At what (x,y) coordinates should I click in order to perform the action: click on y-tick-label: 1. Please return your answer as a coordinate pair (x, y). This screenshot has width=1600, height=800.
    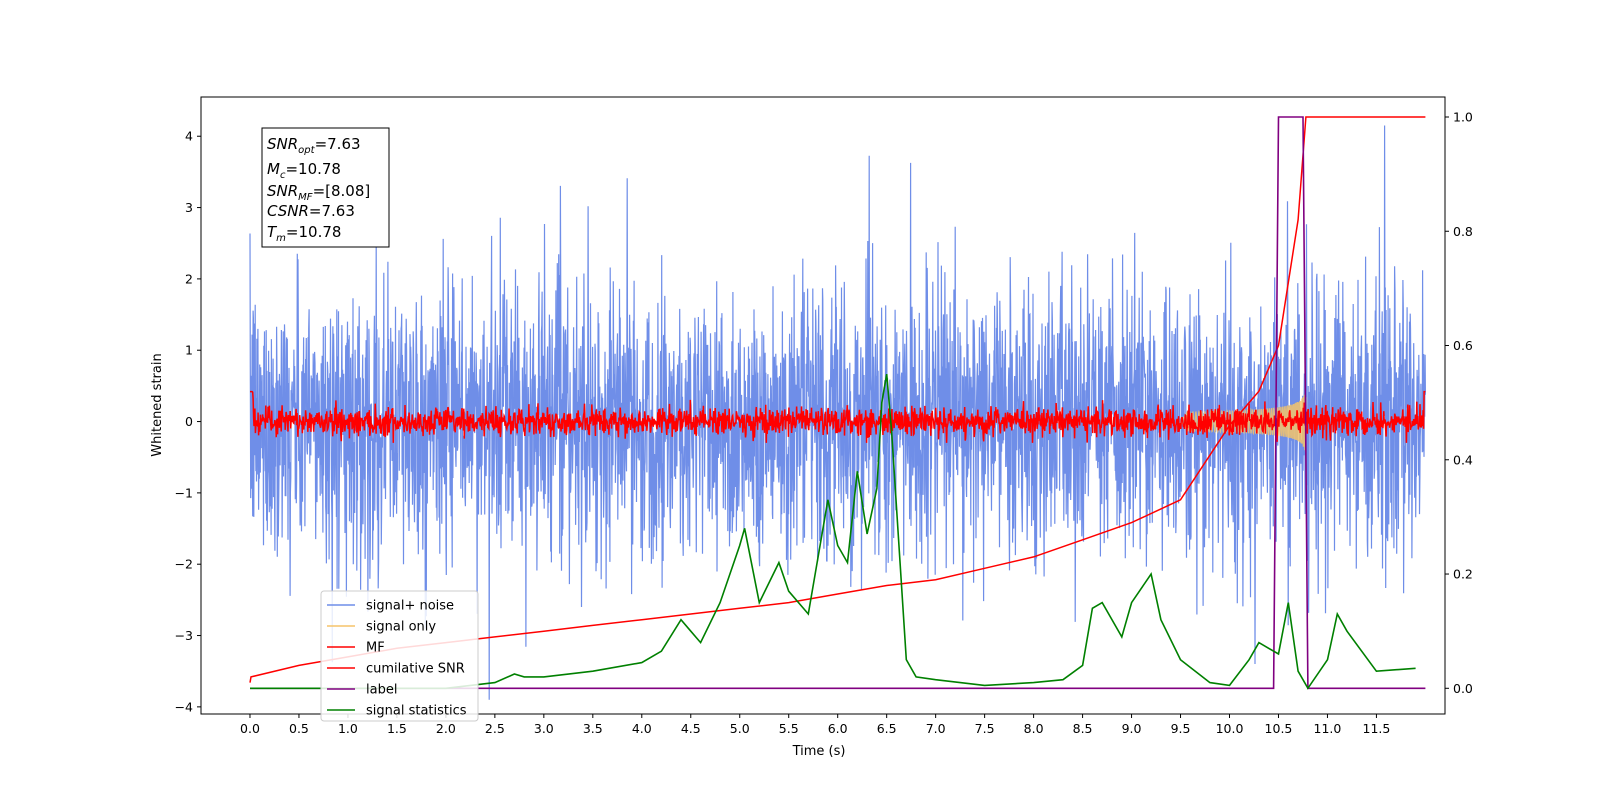
    Looking at the image, I should click on (189, 350).